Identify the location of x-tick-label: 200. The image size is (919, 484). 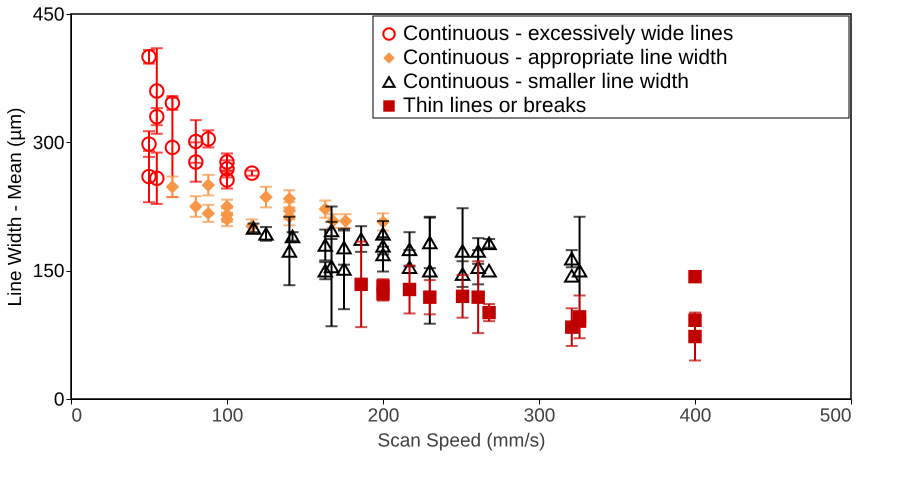
(384, 416).